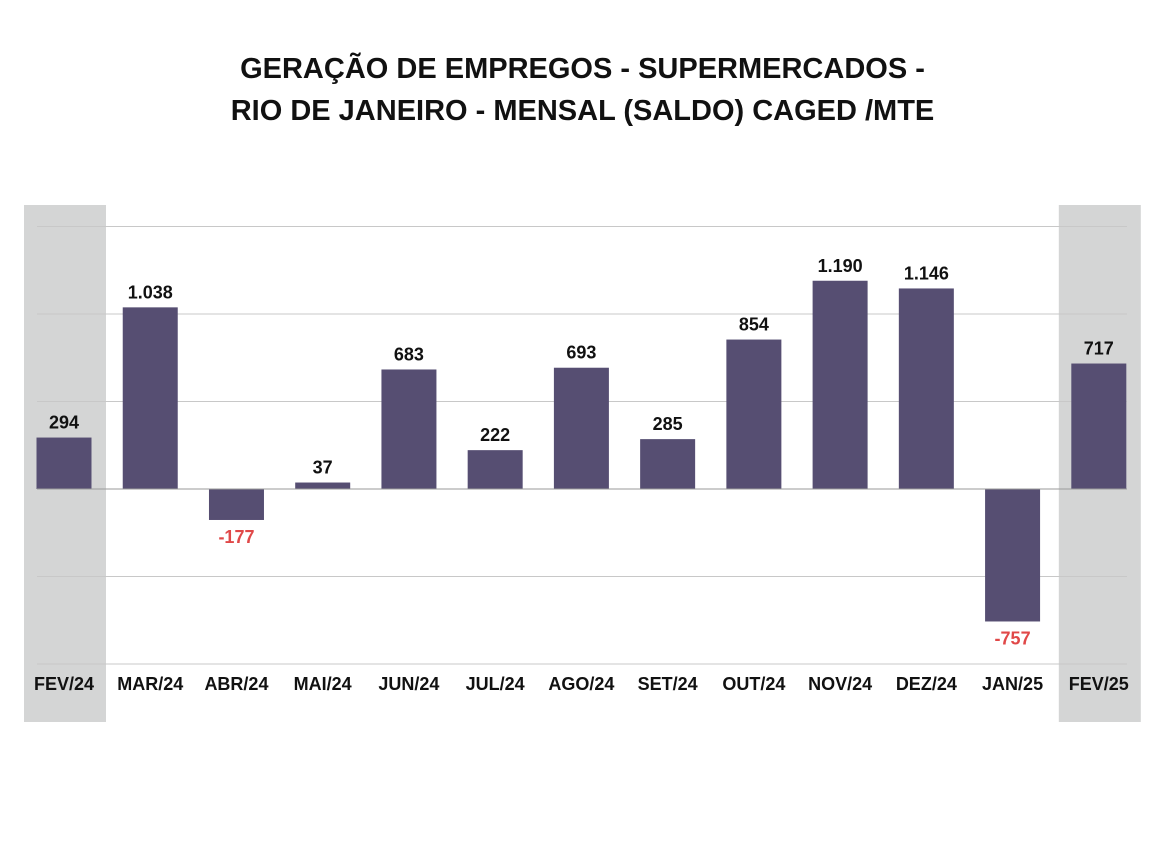  What do you see at coordinates (495, 684) in the screenshot?
I see `x-tick-label: JUL/24` at bounding box center [495, 684].